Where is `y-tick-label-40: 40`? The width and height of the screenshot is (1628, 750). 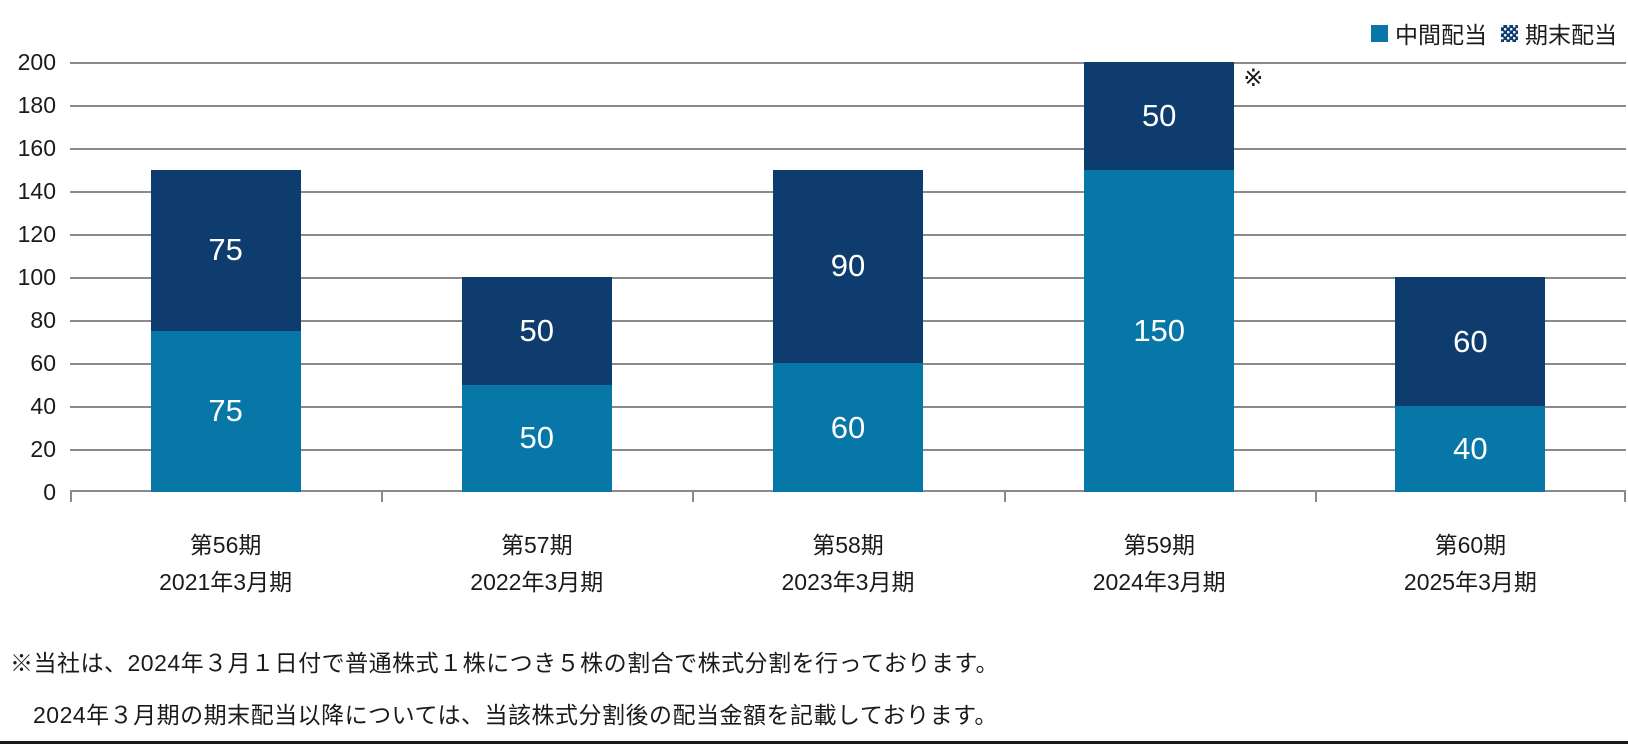 y-tick-label-40: 40 is located at coordinates (43, 406).